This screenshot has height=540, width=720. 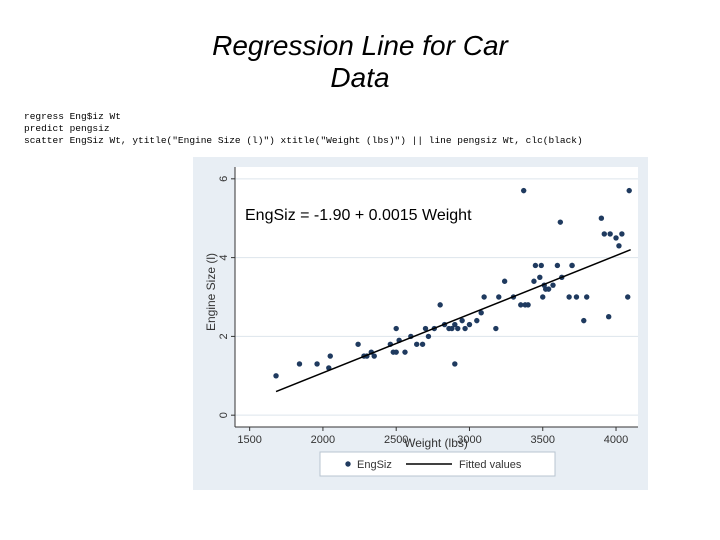 I want to click on x-tick-label: 3000, so click(x=469, y=440).